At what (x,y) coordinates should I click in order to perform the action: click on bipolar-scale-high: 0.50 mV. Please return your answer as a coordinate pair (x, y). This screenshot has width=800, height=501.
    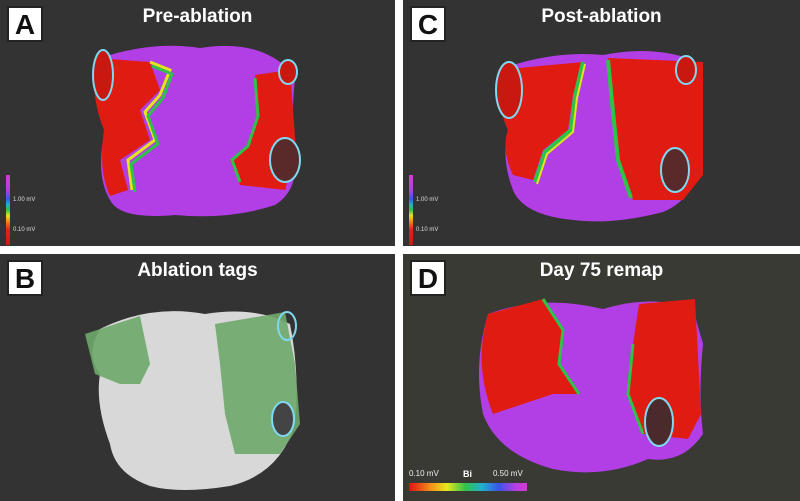
    Looking at the image, I should click on (508, 473).